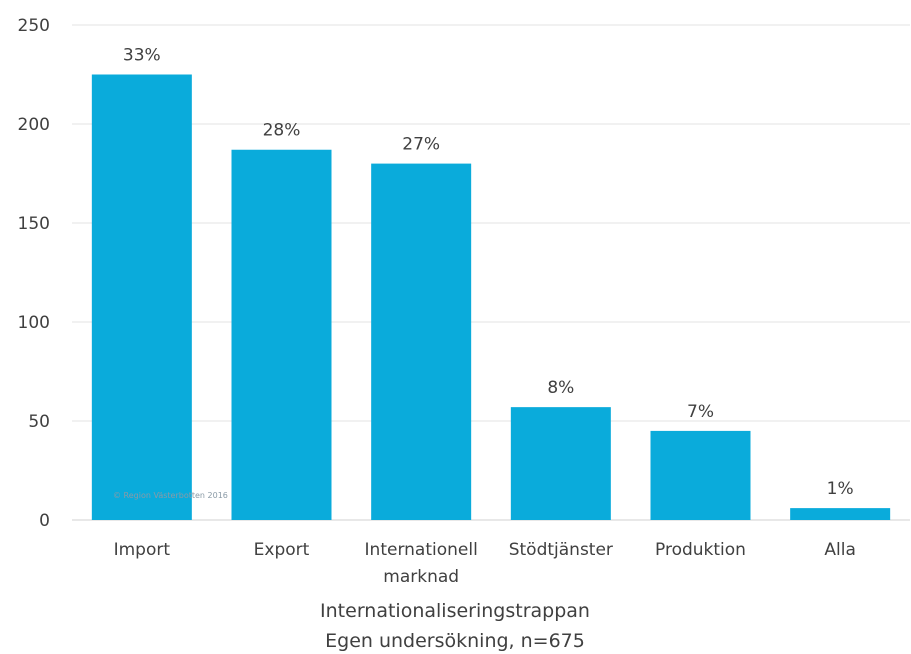 This screenshot has height=654, width=911. Describe the element at coordinates (421, 145) in the screenshot. I see `data-label-2: 27%` at that location.